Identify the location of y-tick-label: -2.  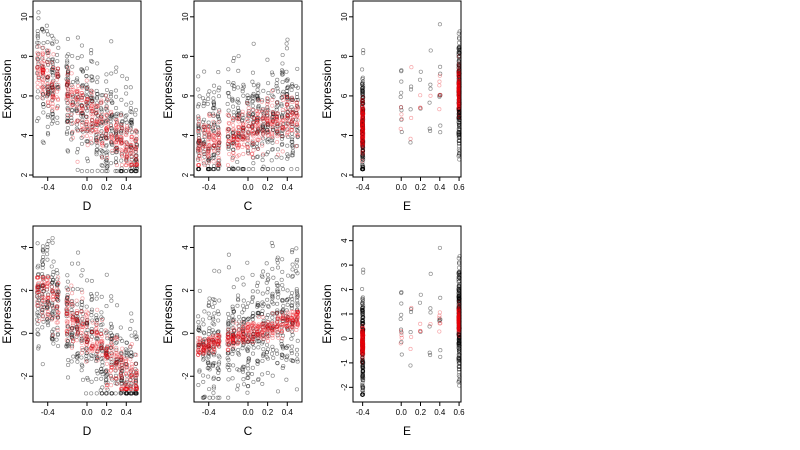
(185, 376).